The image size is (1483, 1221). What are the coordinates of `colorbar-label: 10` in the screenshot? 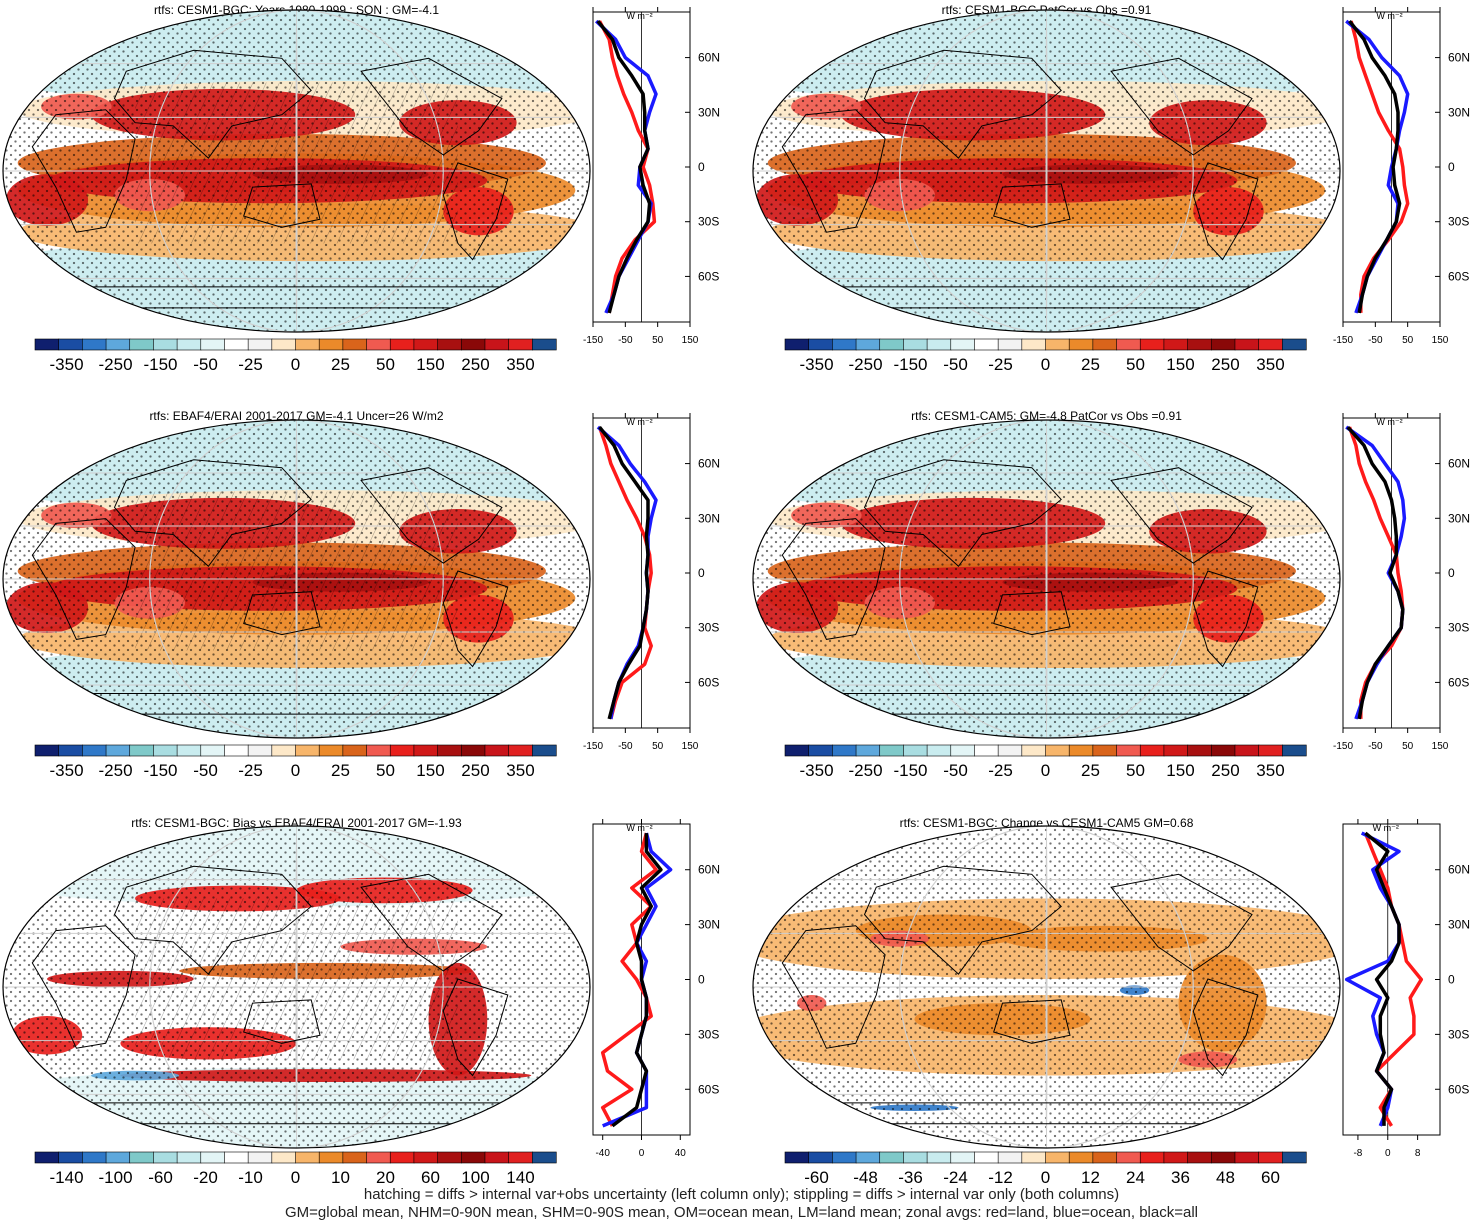 It's located at (340, 1177).